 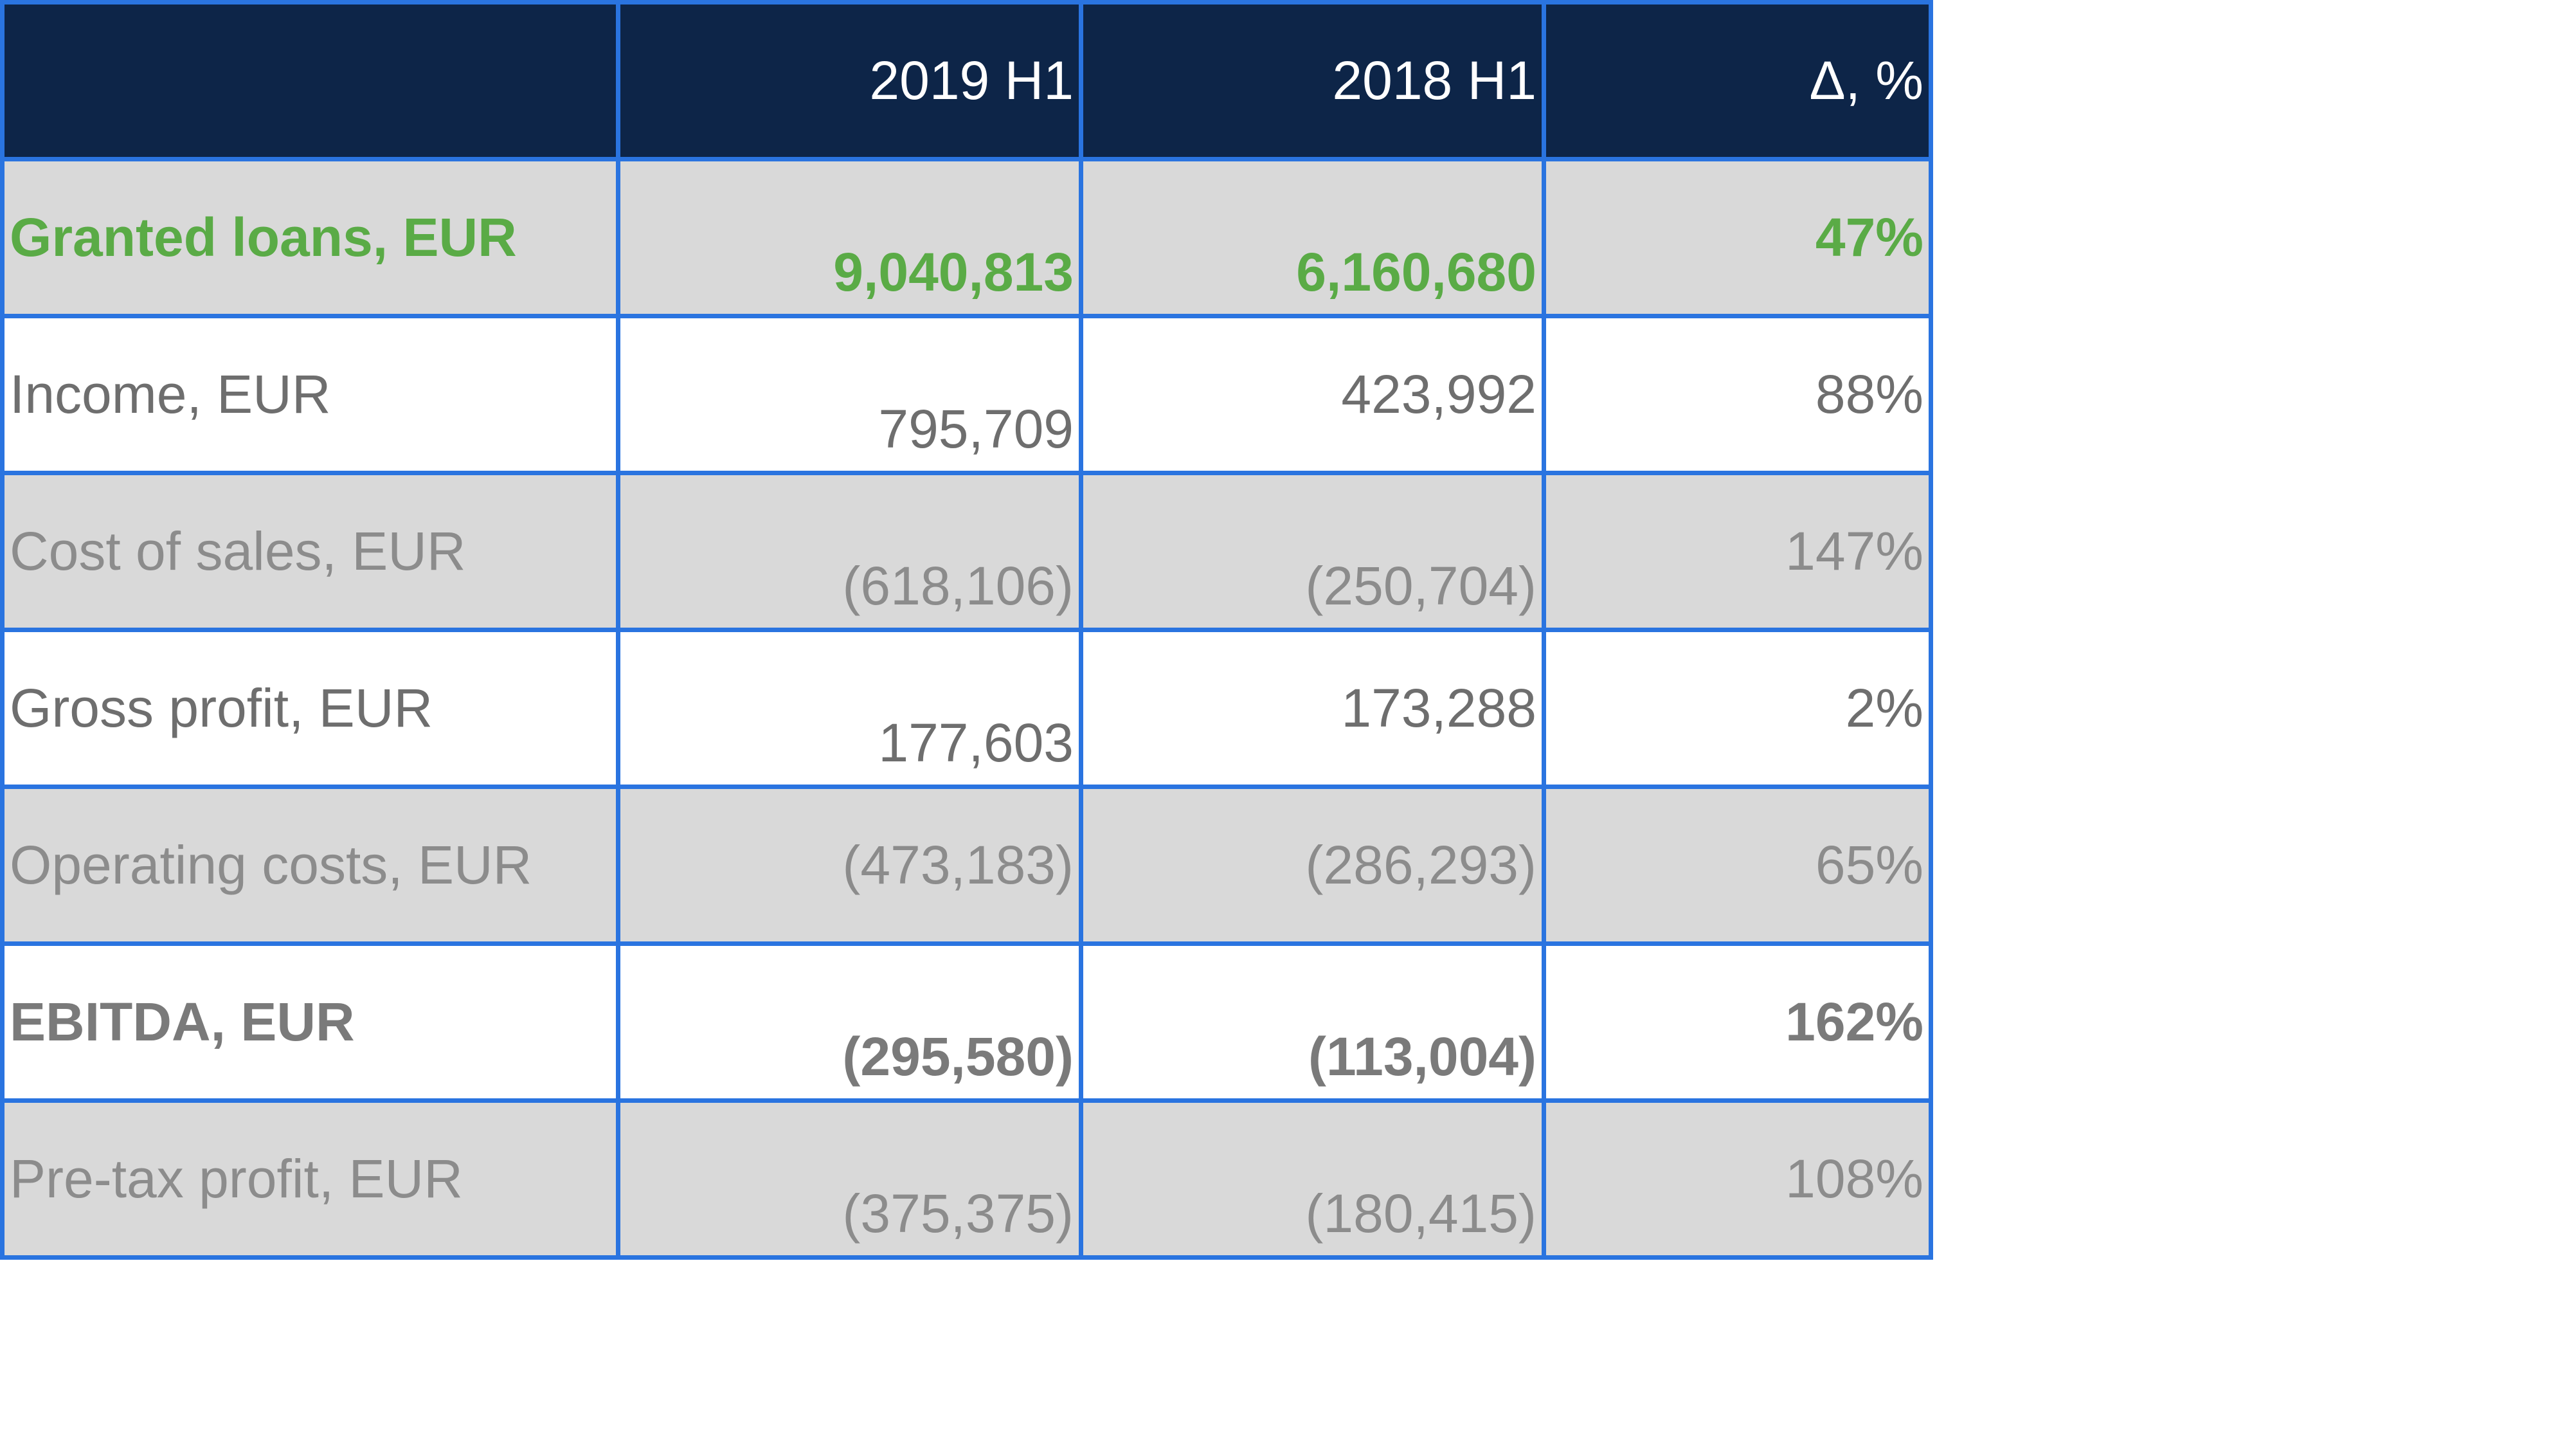 I want to click on value-delta: 147%, so click(x=1737, y=551).